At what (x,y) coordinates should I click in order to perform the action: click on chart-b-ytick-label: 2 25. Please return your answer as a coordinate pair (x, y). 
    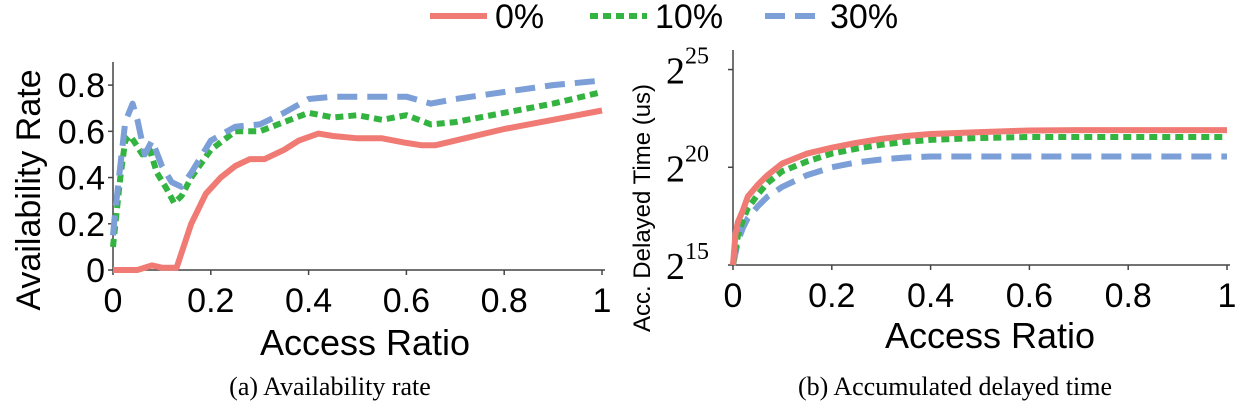
    Looking at the image, I should click on (687, 68).